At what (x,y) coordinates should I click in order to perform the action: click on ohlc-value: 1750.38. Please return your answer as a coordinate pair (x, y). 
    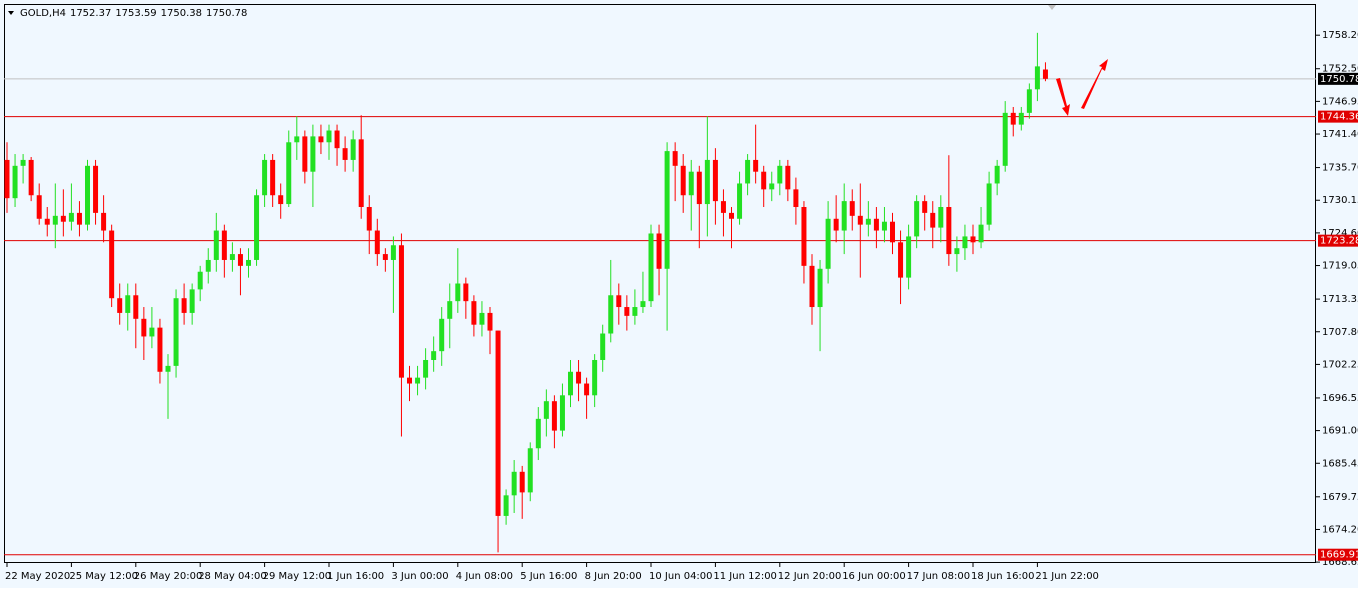
    Looking at the image, I should click on (181, 13).